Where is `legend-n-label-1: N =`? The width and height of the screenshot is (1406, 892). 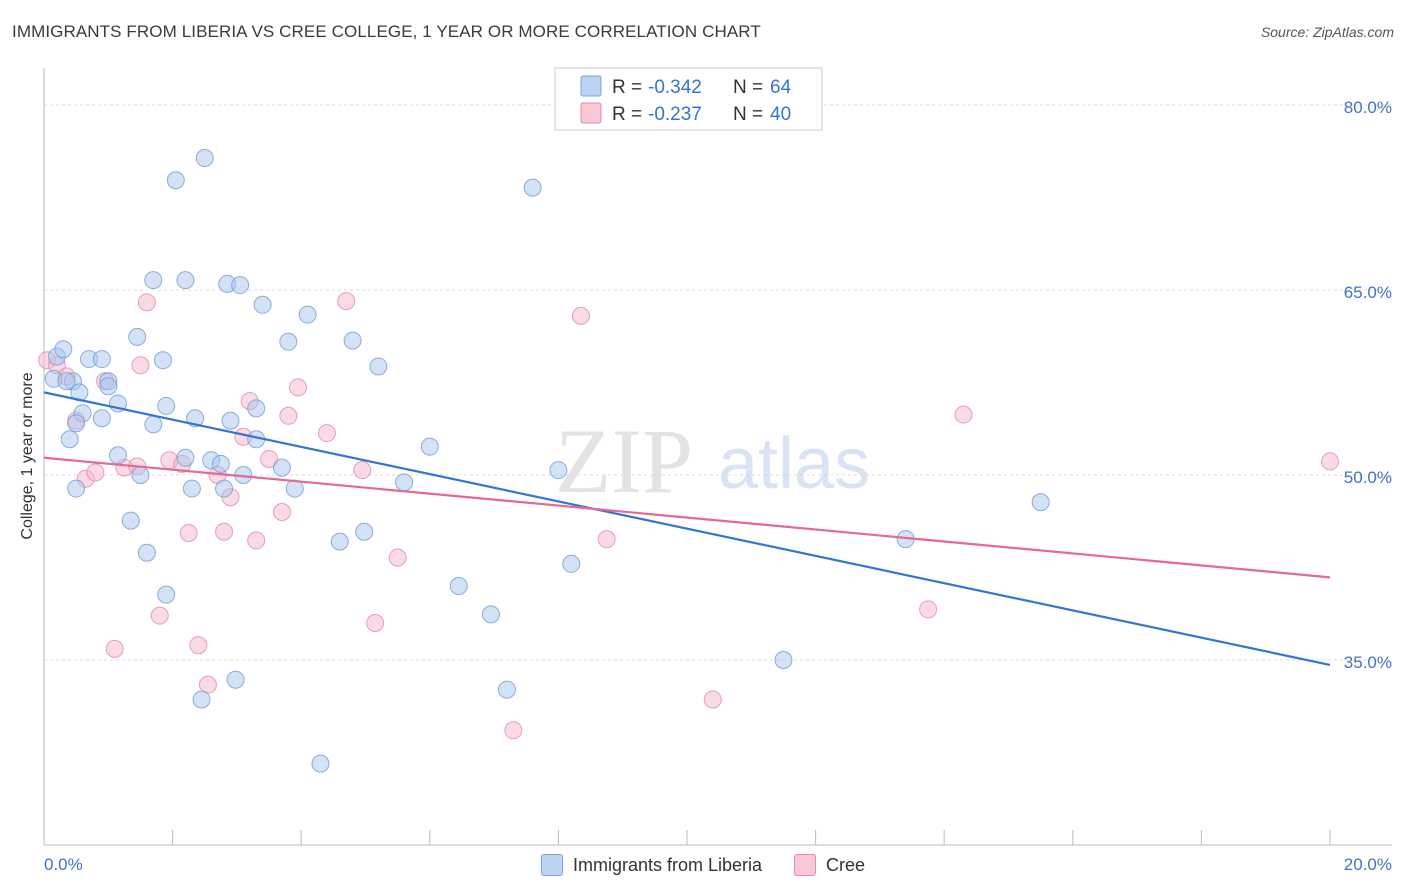 legend-n-label-1: N = is located at coordinates (748, 87).